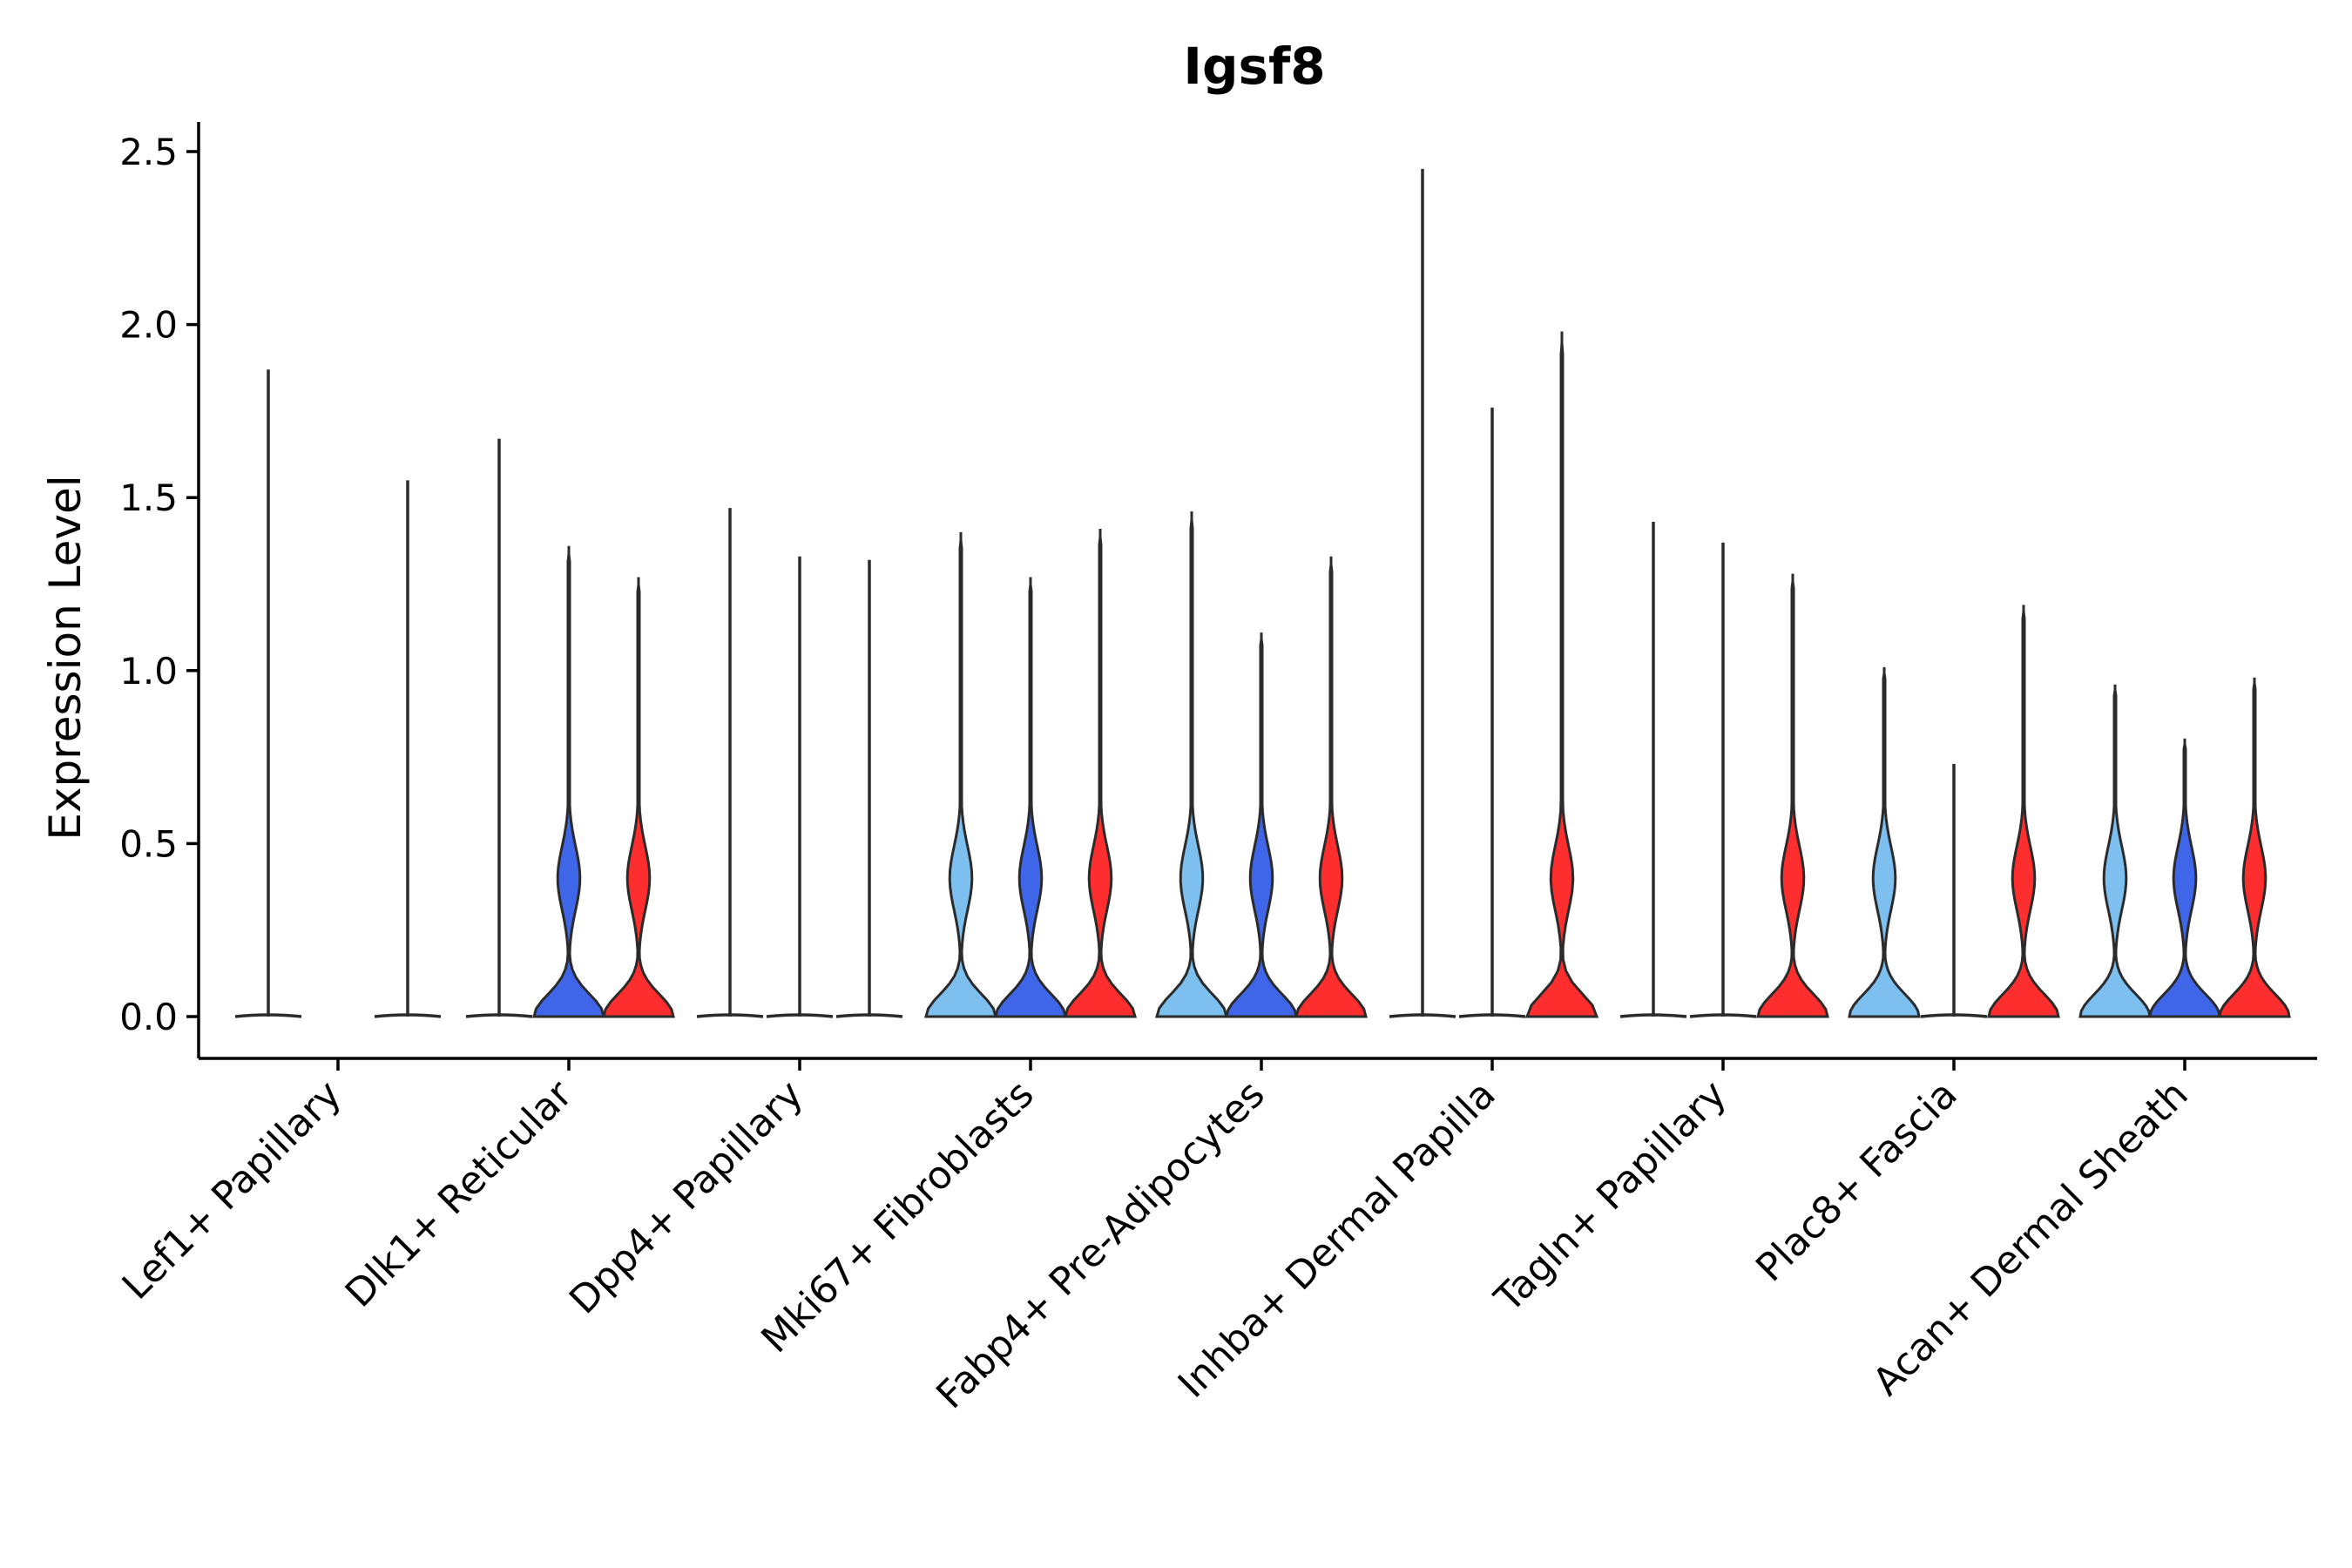 This screenshot has width=2352, height=1568. What do you see at coordinates (1254, 66) in the screenshot?
I see `chart-title: Igsf8` at bounding box center [1254, 66].